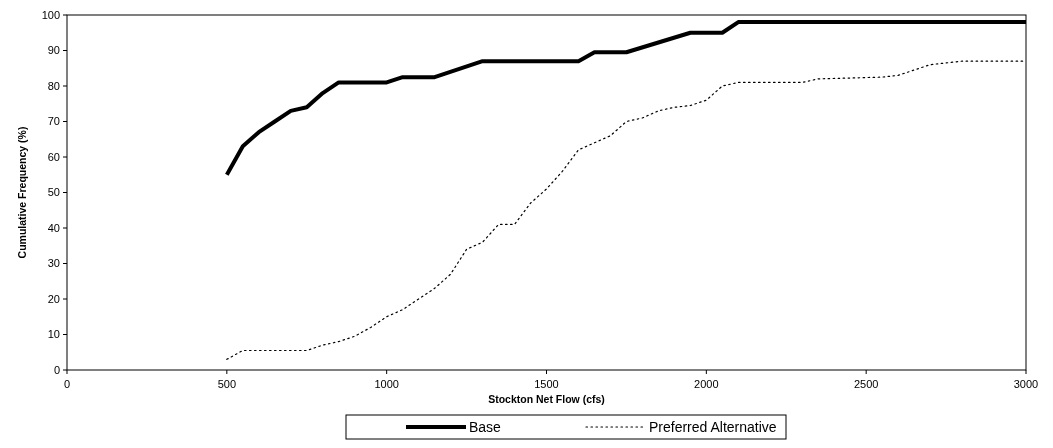 The height and width of the screenshot is (448, 1053). What do you see at coordinates (53, 192) in the screenshot?
I see `y-tick-label: 50` at bounding box center [53, 192].